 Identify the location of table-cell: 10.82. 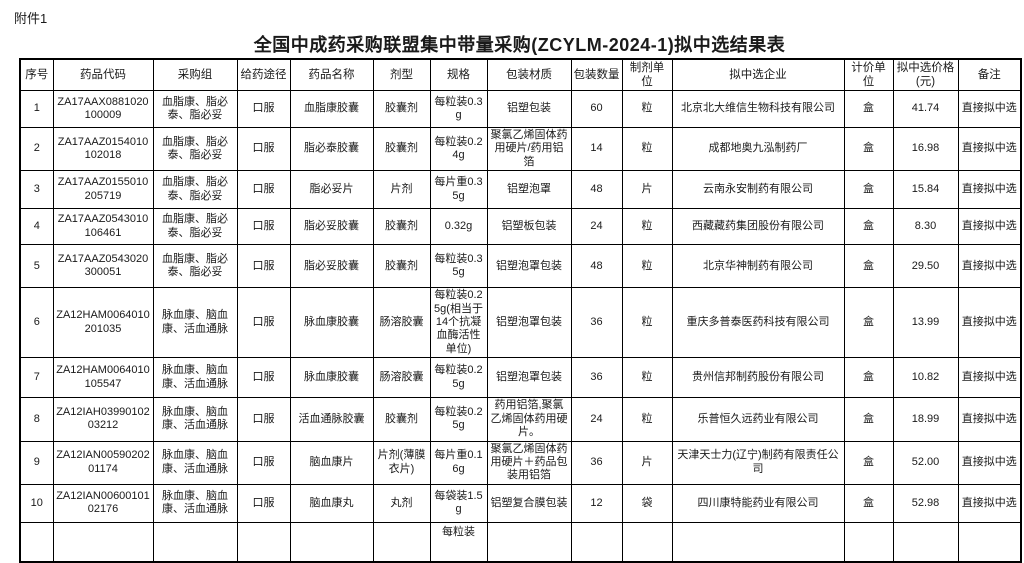
(925, 378).